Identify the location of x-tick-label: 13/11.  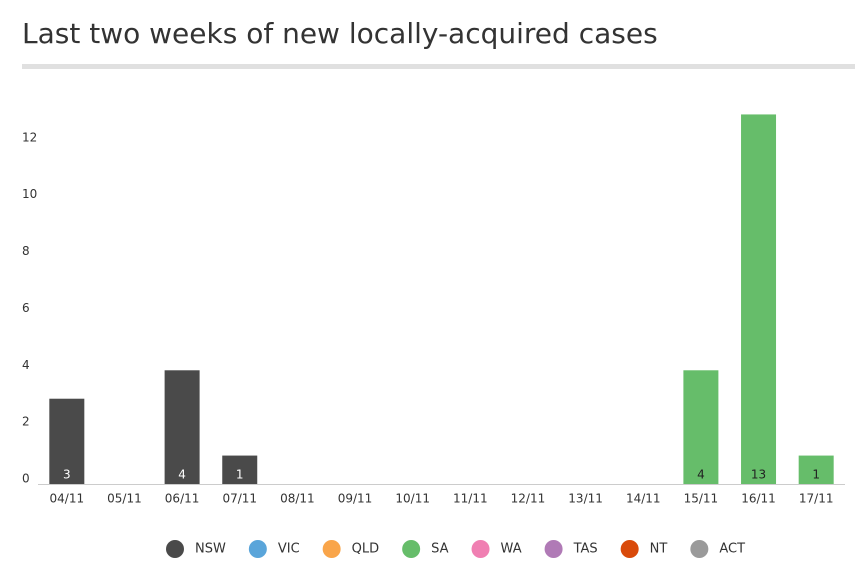
(585, 499).